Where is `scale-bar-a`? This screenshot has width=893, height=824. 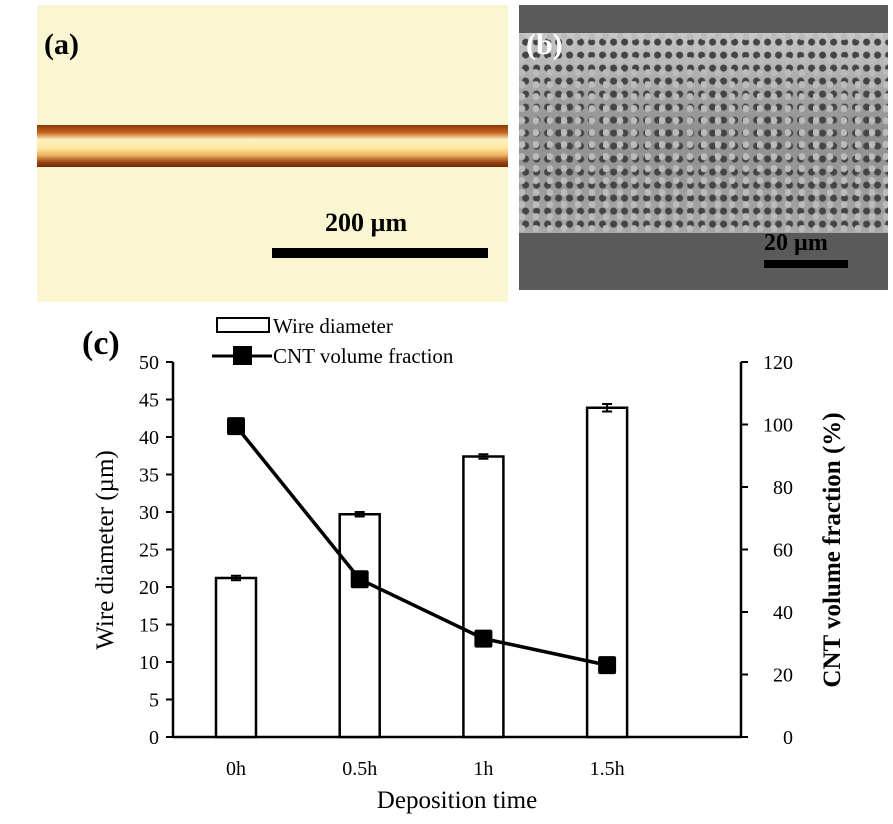 scale-bar-a is located at coordinates (380, 253).